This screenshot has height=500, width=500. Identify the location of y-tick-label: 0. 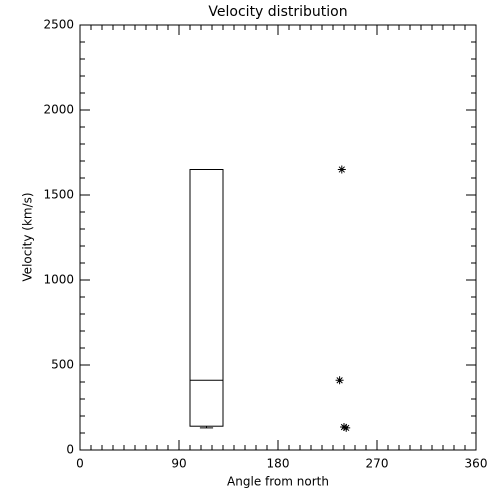
(70, 450).